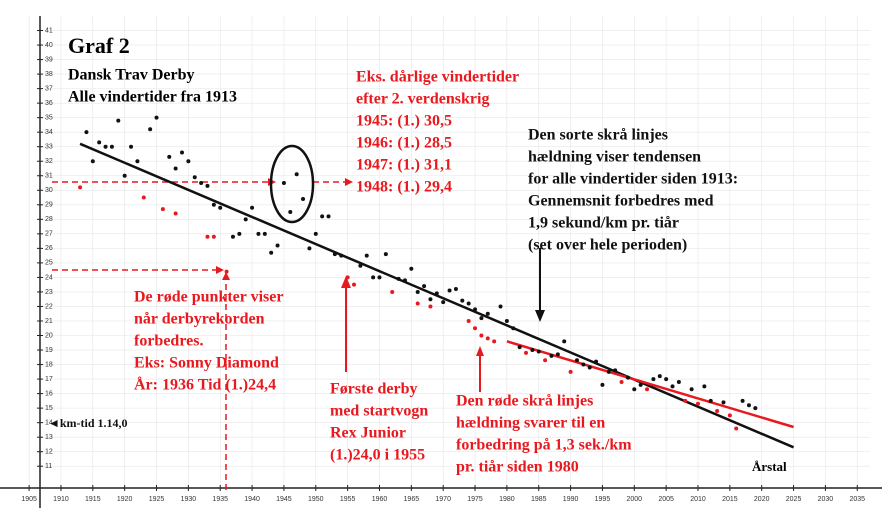 This screenshot has height=511, width=882. I want to click on annotation: 1947: (1.) 31,1, so click(404, 165).